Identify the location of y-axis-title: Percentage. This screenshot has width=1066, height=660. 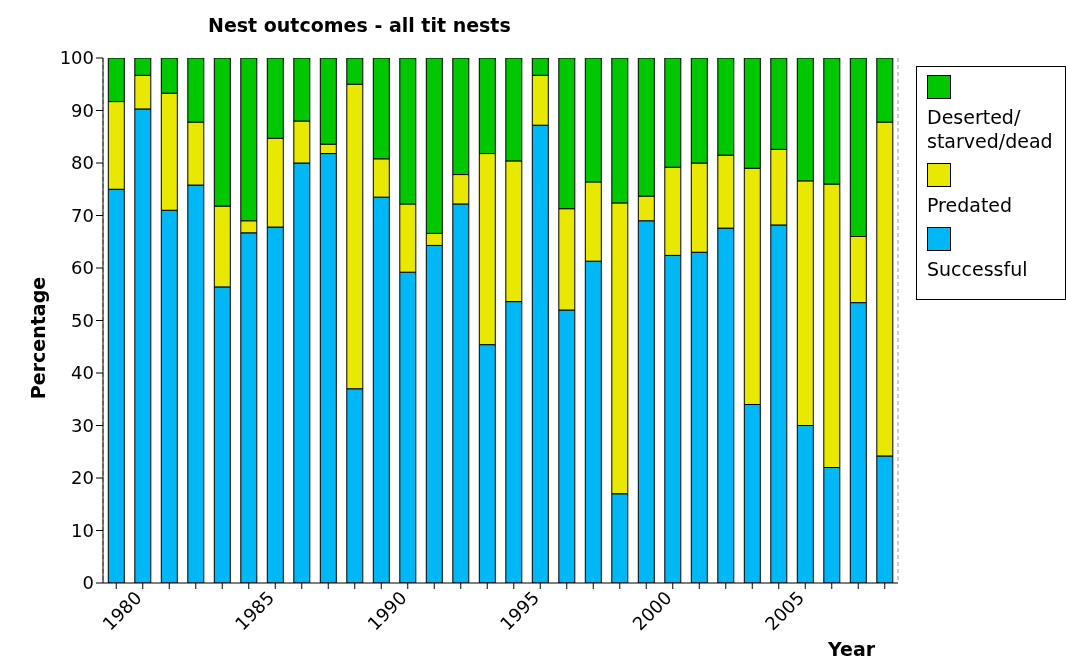
(38, 338).